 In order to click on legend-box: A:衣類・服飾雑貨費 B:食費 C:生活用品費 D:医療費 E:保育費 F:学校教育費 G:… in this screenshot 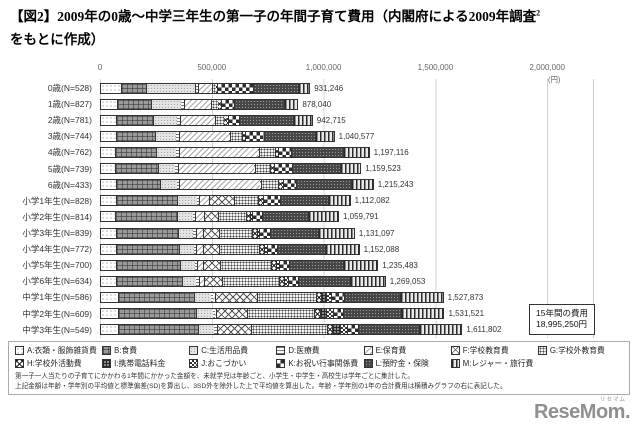, I will do `click(319, 368)`.